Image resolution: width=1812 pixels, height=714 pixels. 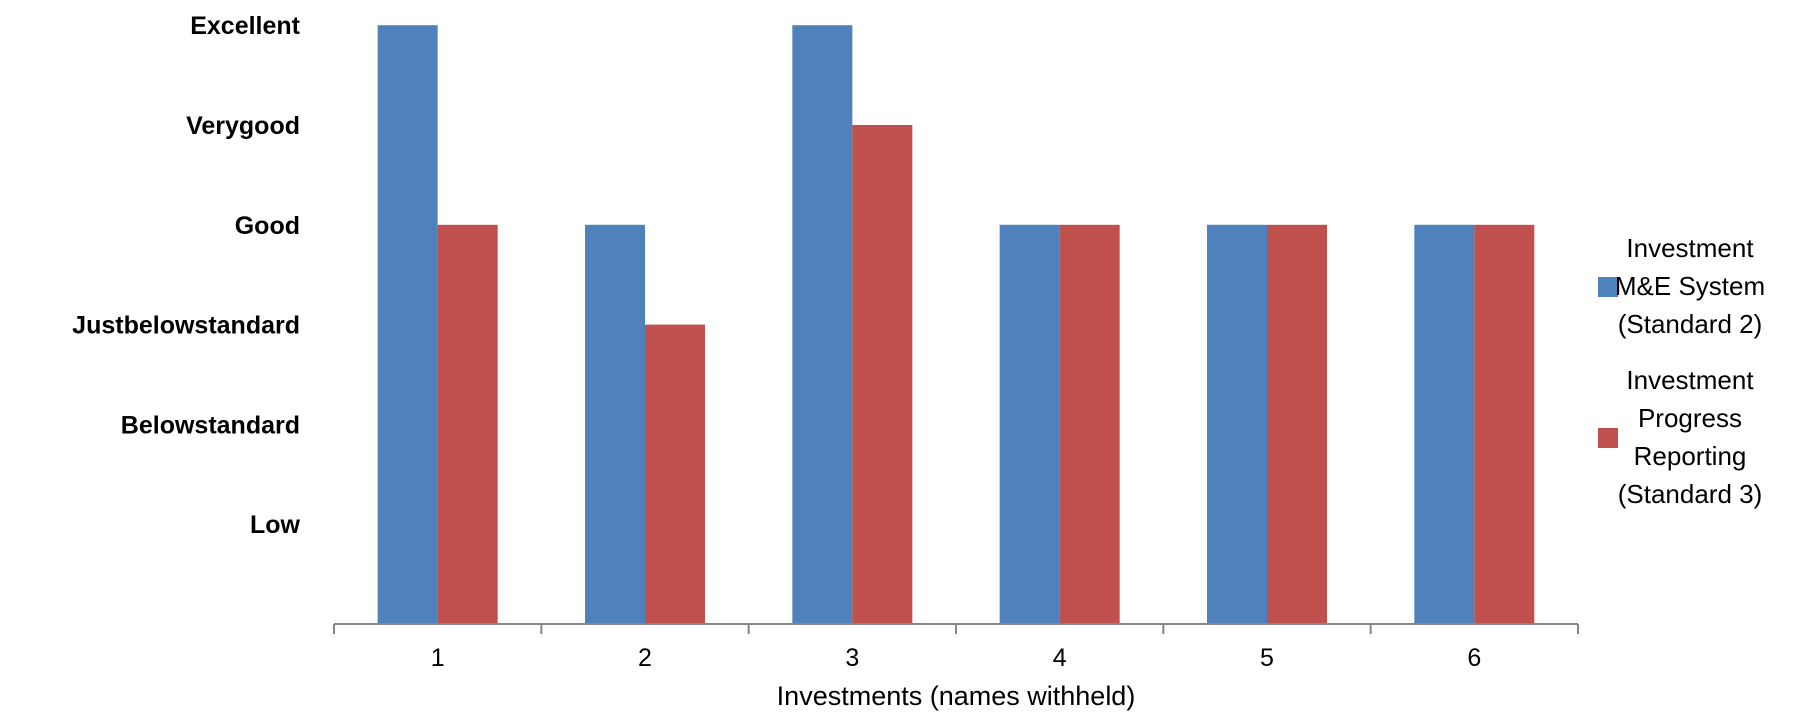 I want to click on y-tick-label: Belowstandard, so click(x=210, y=425).